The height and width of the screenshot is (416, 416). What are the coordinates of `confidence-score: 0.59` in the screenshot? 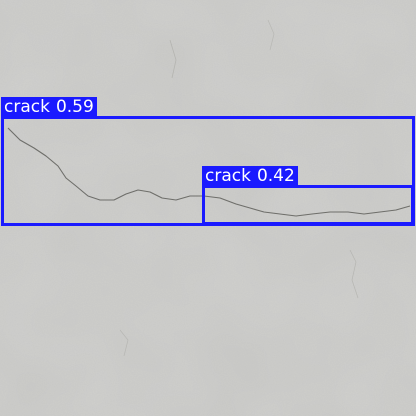 It's located at (74, 107).